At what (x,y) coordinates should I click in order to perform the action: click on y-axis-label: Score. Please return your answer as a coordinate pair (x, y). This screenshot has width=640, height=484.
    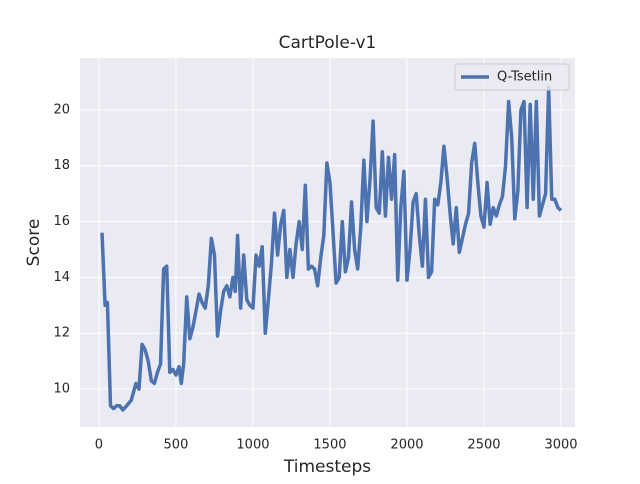
    Looking at the image, I should click on (34, 243).